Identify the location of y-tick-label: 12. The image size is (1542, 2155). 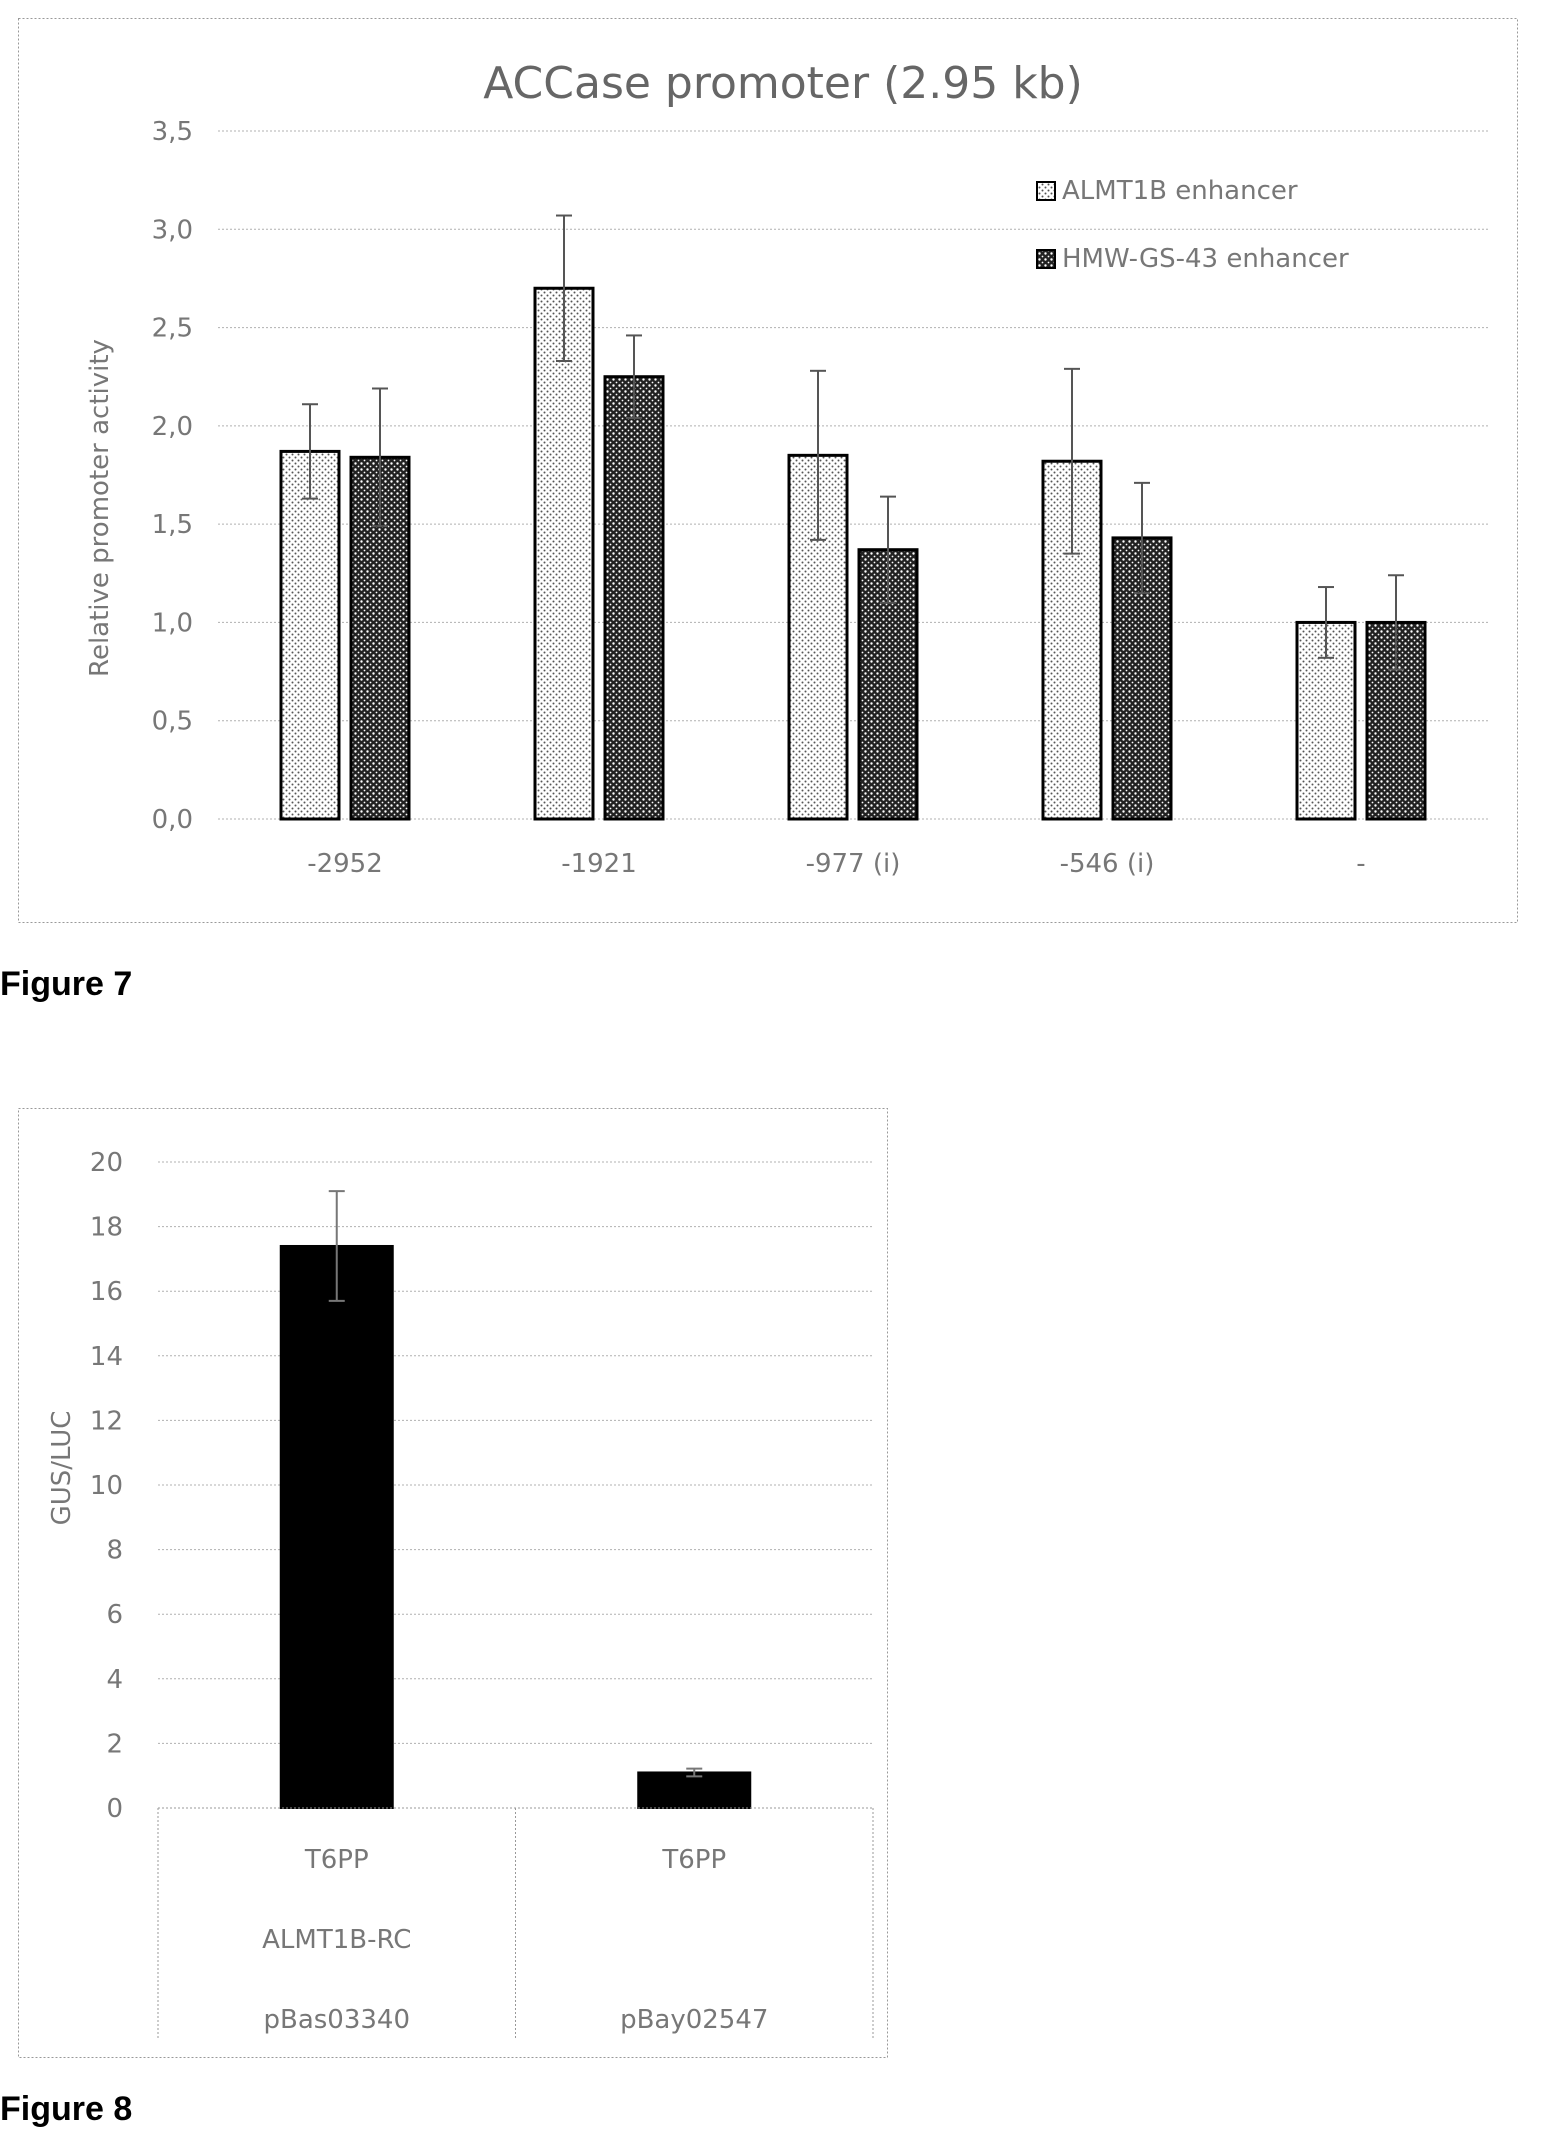
(106, 1421).